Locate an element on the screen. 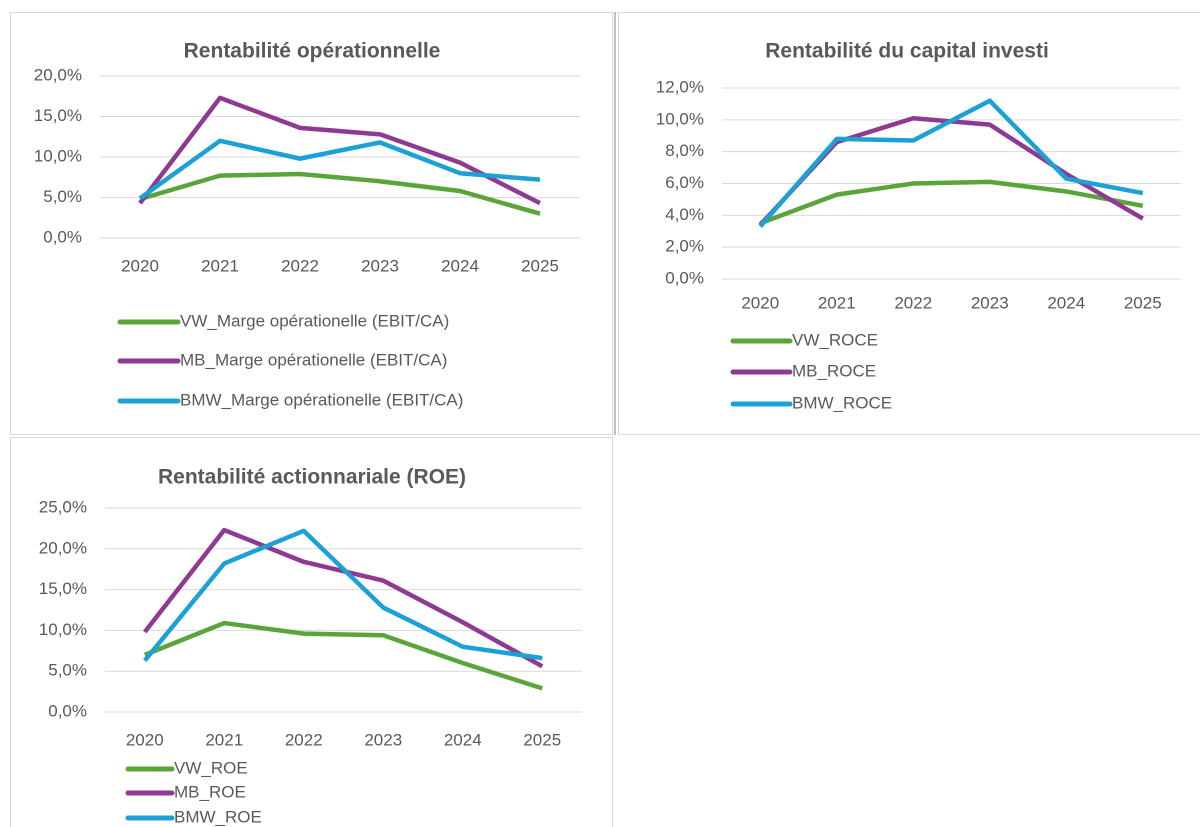  legend-label: BMW_ROCE is located at coordinates (842, 402).